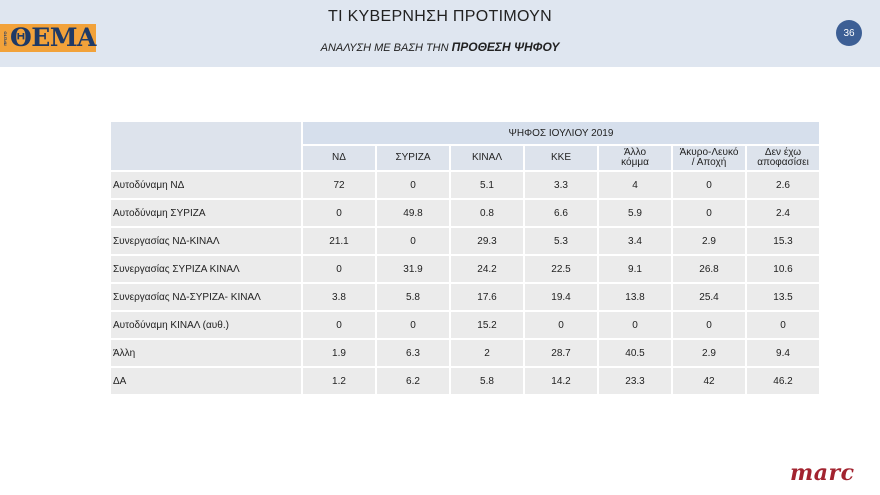  What do you see at coordinates (206, 353) in the screenshot?
I see `row-label: Άλλη` at bounding box center [206, 353].